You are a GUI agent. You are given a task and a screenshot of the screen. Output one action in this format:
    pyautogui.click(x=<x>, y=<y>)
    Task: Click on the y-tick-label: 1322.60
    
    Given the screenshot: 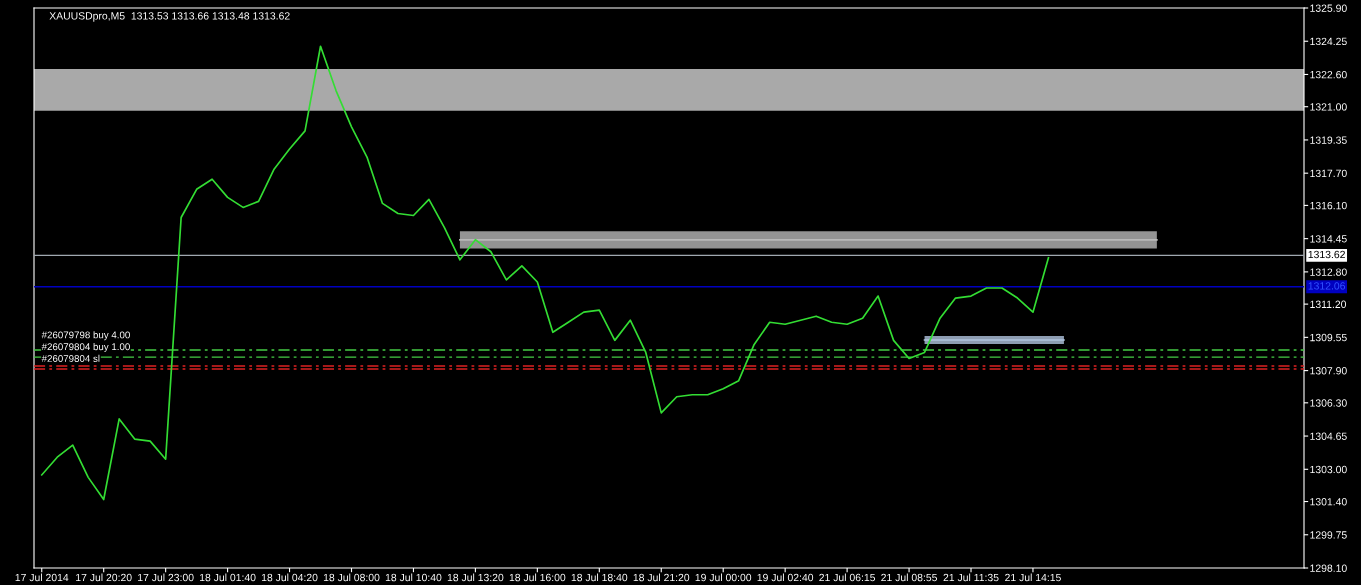 What is the action you would take?
    pyautogui.click(x=1328, y=74)
    